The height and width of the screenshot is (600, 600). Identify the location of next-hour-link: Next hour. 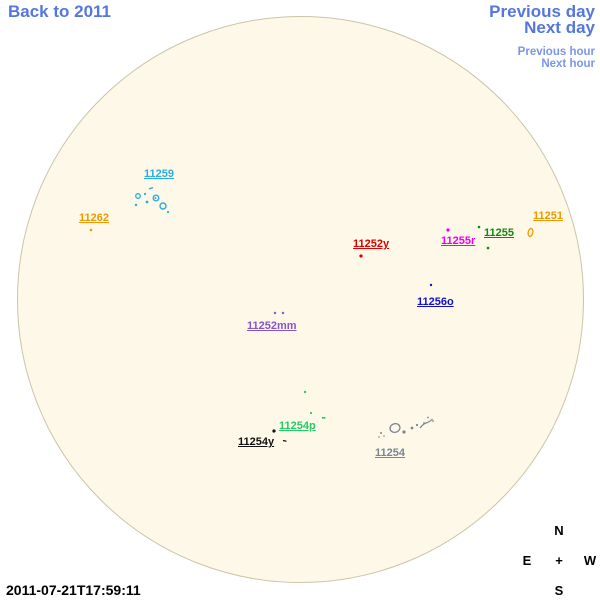
(568, 64).